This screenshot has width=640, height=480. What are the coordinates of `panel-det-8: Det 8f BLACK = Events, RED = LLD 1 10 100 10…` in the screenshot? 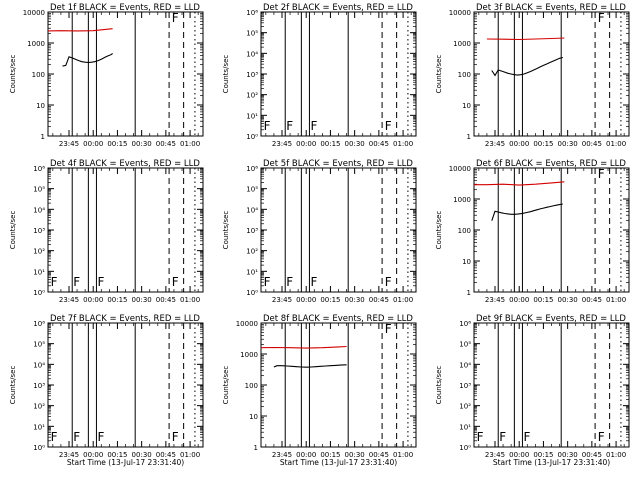 It's located at (319, 390).